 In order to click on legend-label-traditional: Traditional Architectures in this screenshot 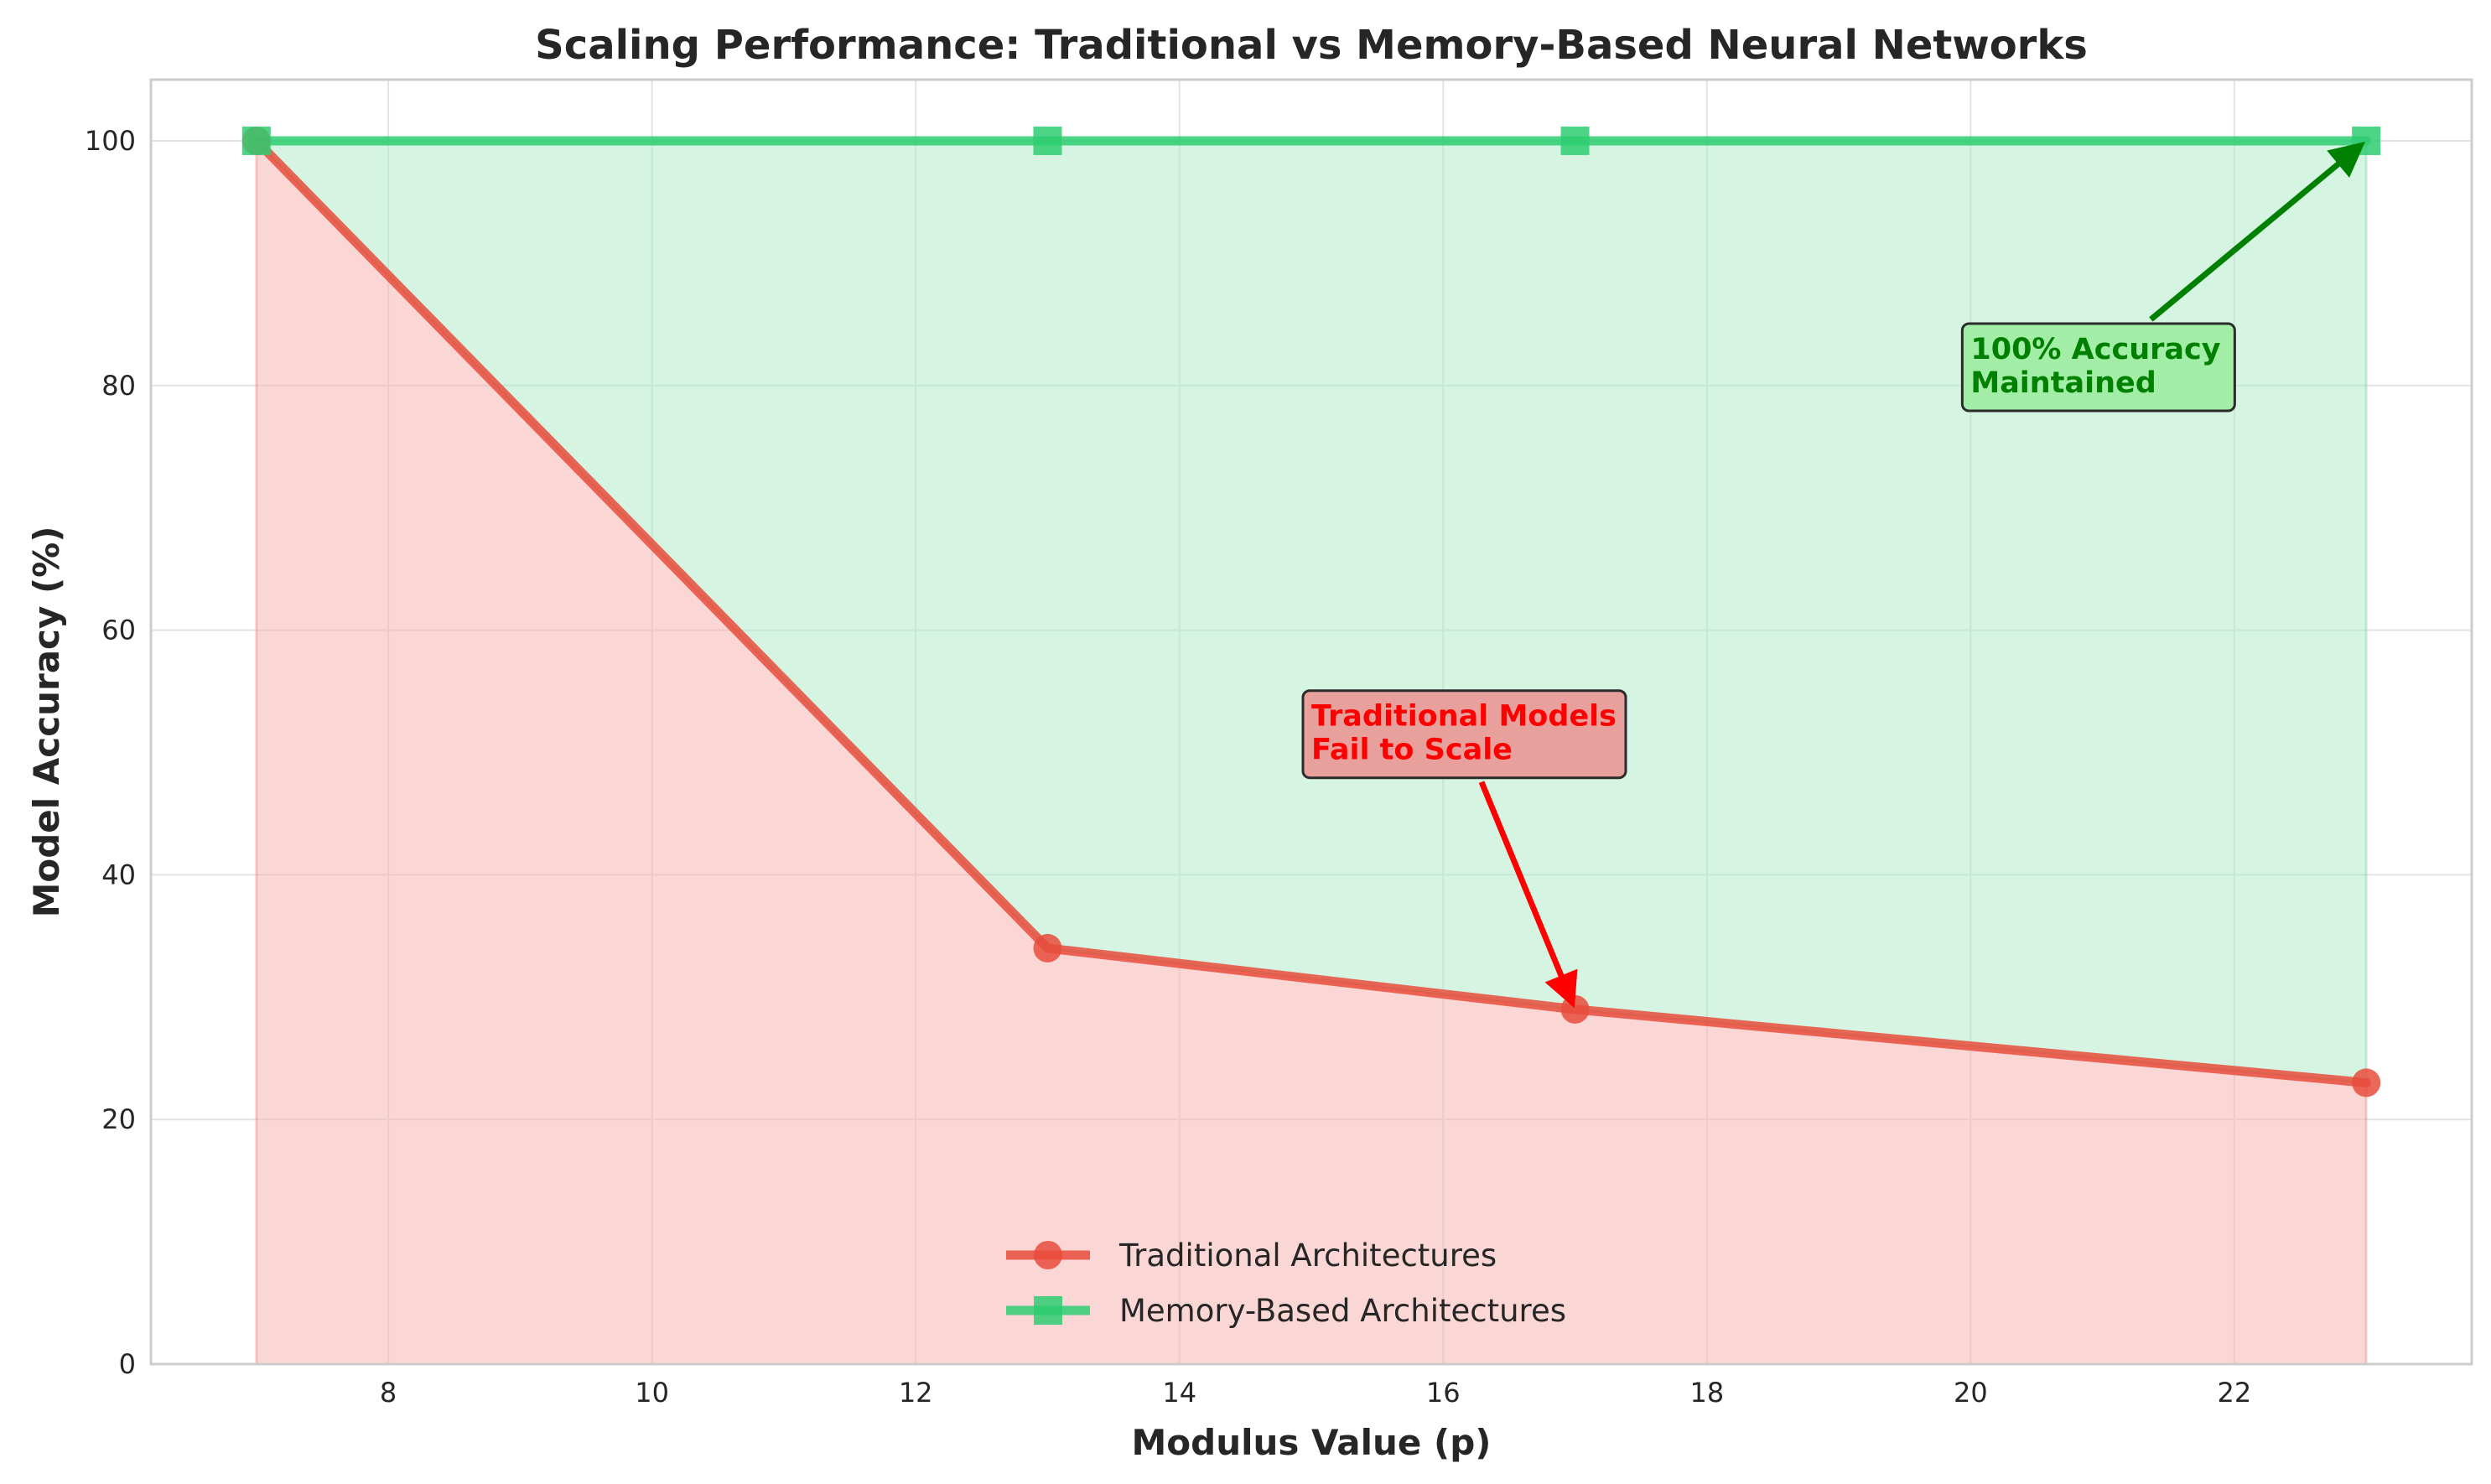, I will do `click(1307, 1256)`.